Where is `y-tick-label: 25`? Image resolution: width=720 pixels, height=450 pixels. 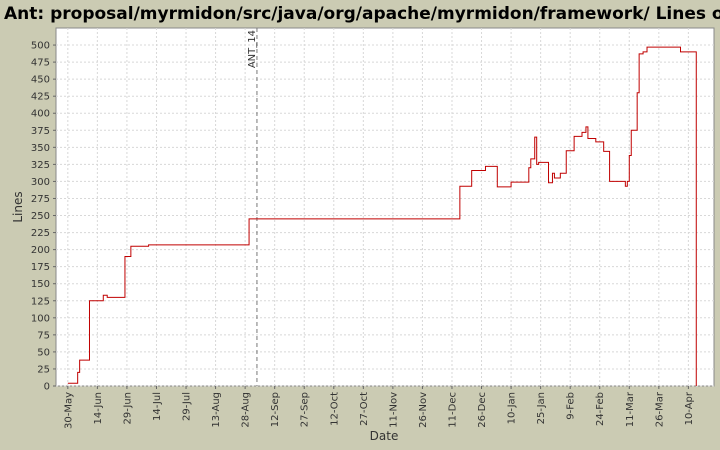
y-tick-label: 25 is located at coordinates (43, 369).